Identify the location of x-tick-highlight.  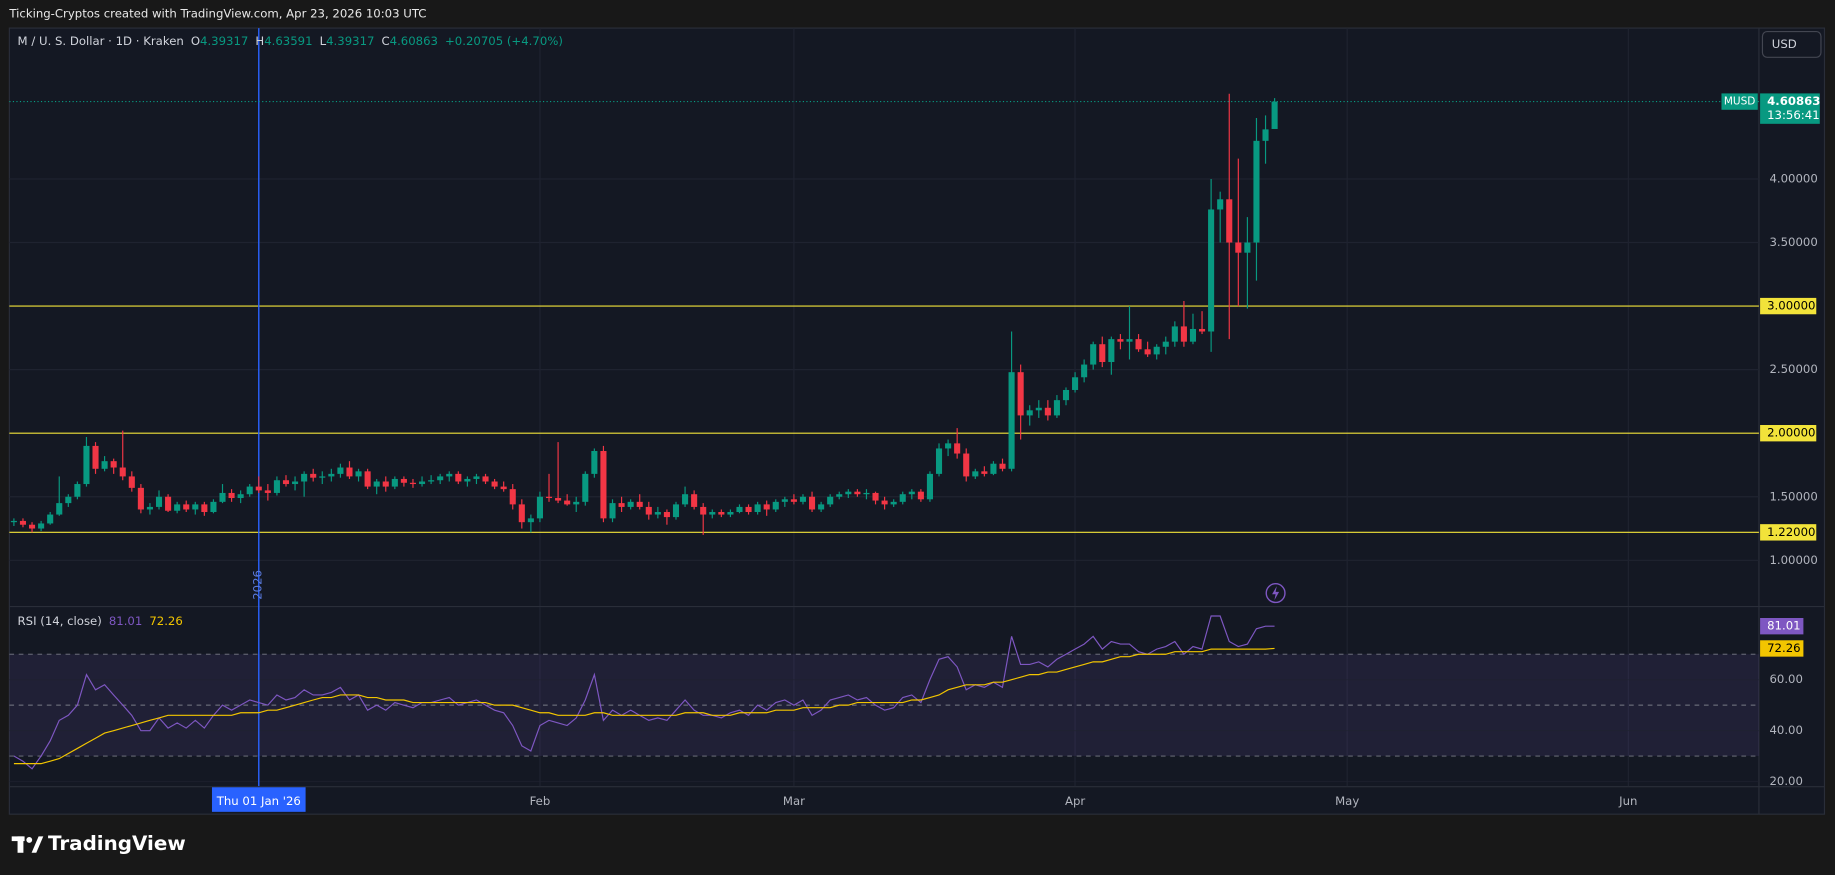
(258, 799).